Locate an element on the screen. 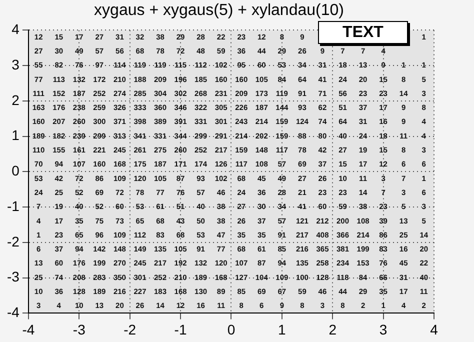 This screenshot has height=342, width=474. y-tick-label: 1 is located at coordinates (16, 135).